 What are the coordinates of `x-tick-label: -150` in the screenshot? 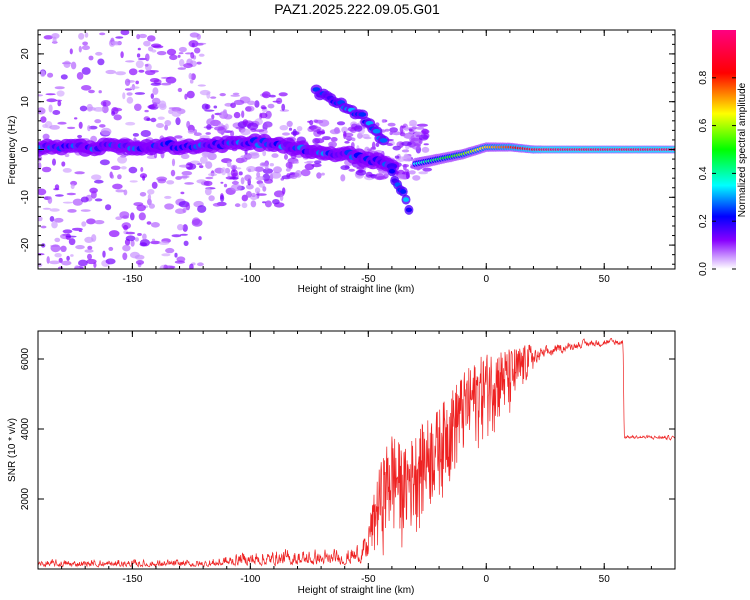 It's located at (132, 579).